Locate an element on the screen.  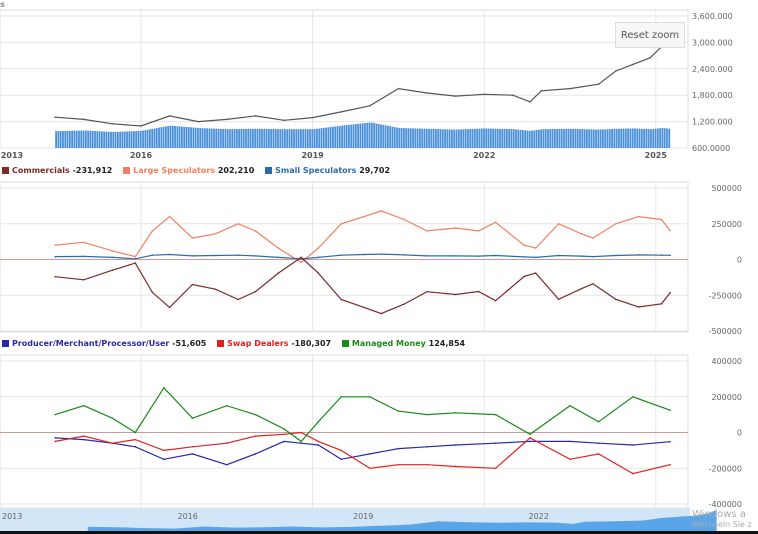
y-tick-label: 3,600.000 is located at coordinates (712, 16).